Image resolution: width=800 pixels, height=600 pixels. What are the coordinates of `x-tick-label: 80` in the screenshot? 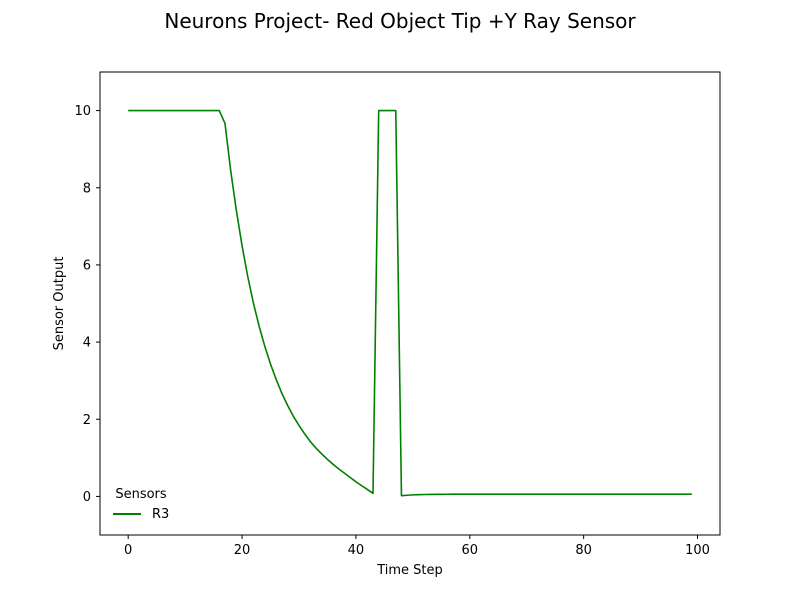 It's located at (583, 550).